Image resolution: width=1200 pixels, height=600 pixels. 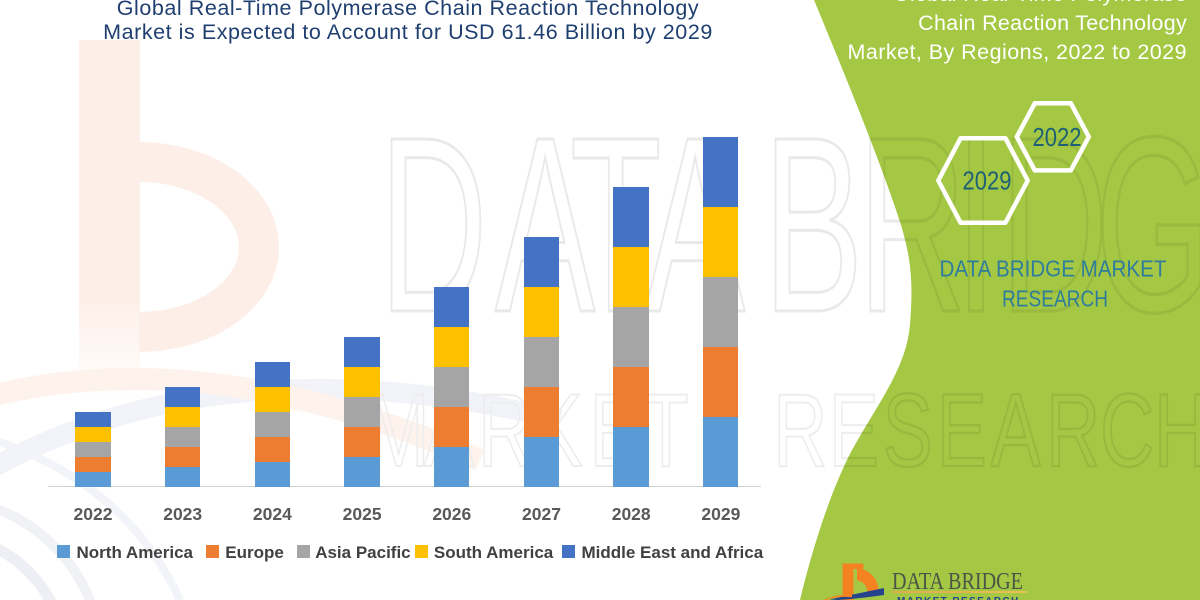 What do you see at coordinates (1055, 299) in the screenshot?
I see `svg-text: RESEARCH` at bounding box center [1055, 299].